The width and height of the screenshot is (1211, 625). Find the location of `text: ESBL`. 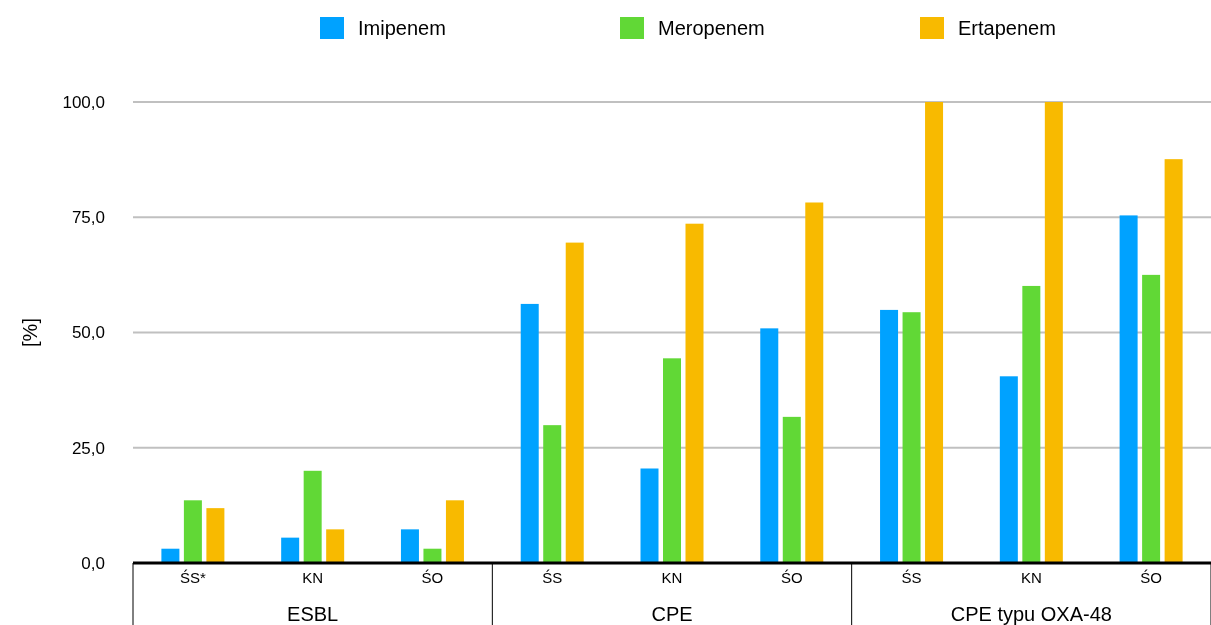

text: ESBL is located at coordinates (313, 614).